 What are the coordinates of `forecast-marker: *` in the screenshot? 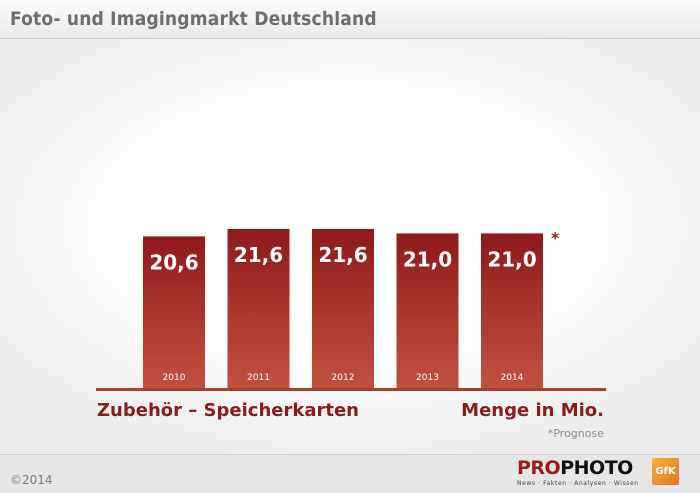 It's located at (555, 237).